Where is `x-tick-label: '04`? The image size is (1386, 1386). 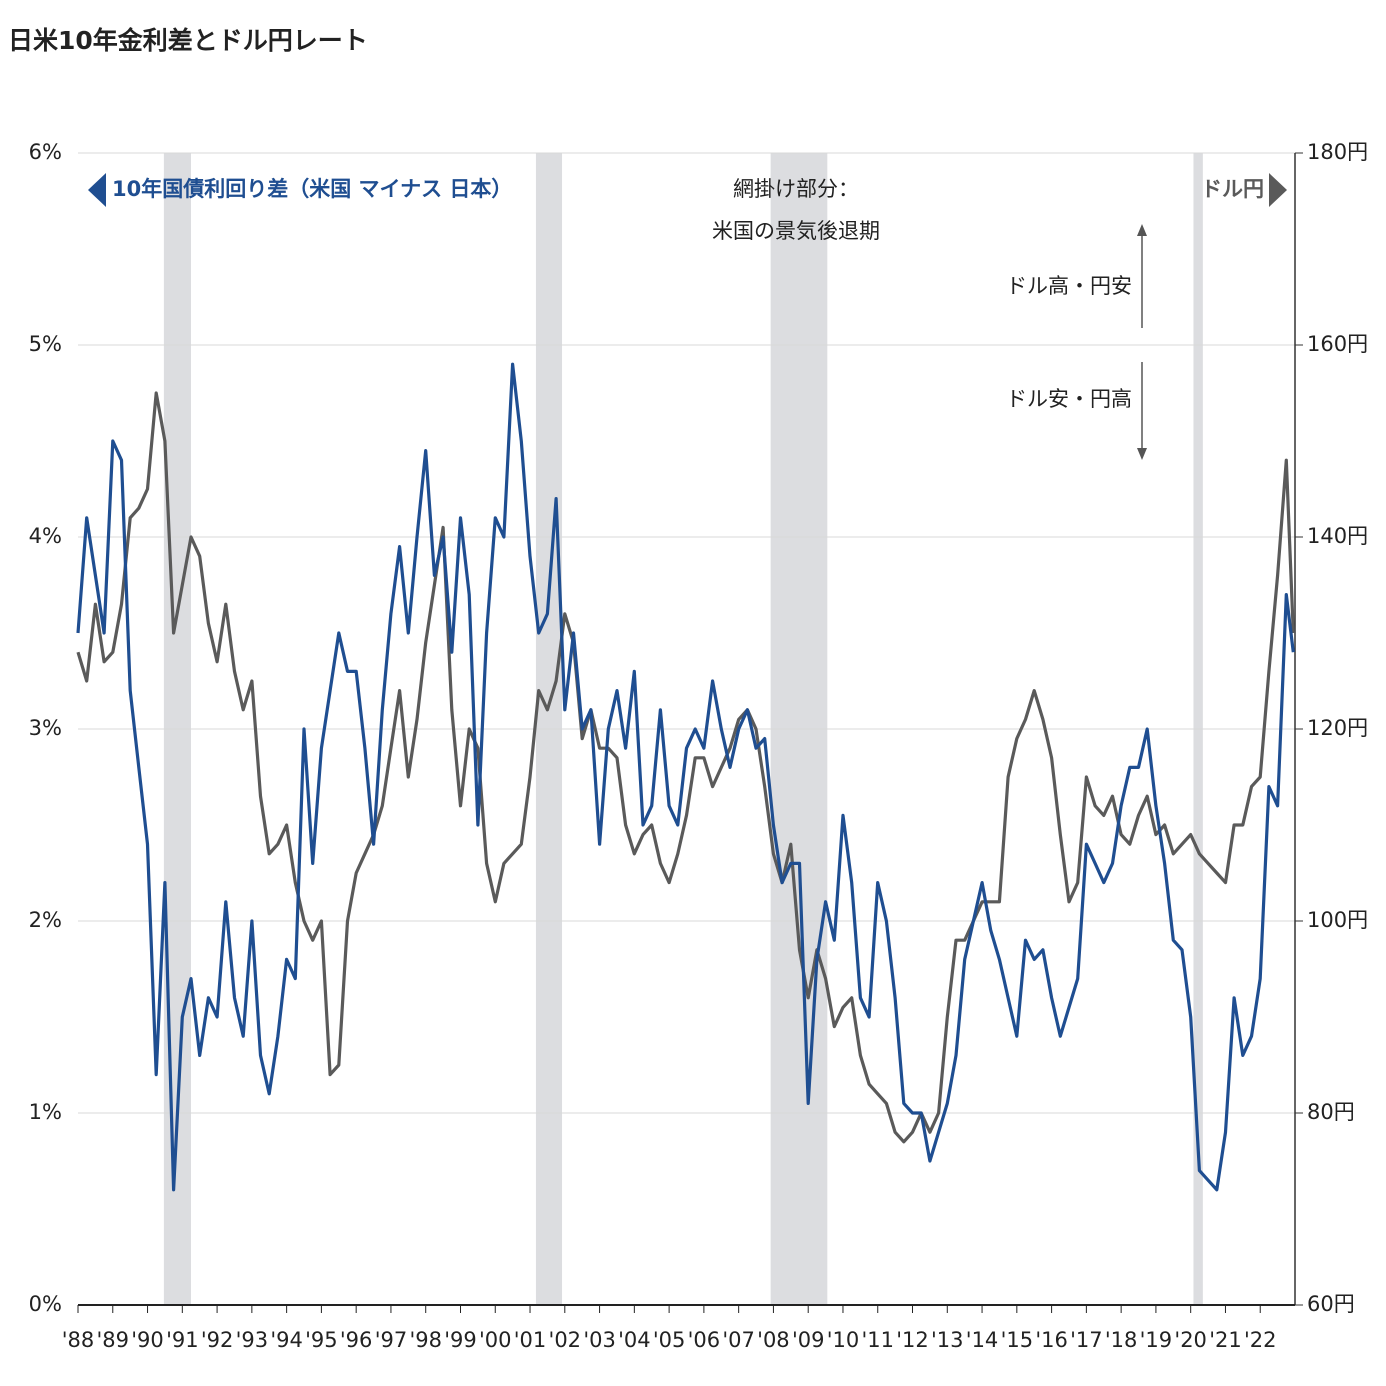
x-tick-label: '04 is located at coordinates (634, 1340).